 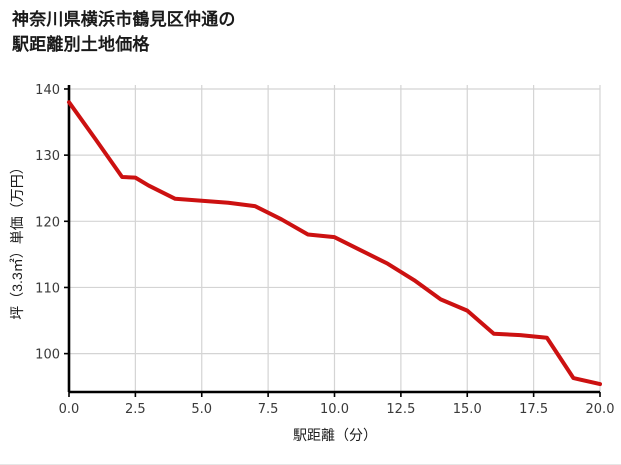 What do you see at coordinates (135, 409) in the screenshot?
I see `x-tick-label: 2.5` at bounding box center [135, 409].